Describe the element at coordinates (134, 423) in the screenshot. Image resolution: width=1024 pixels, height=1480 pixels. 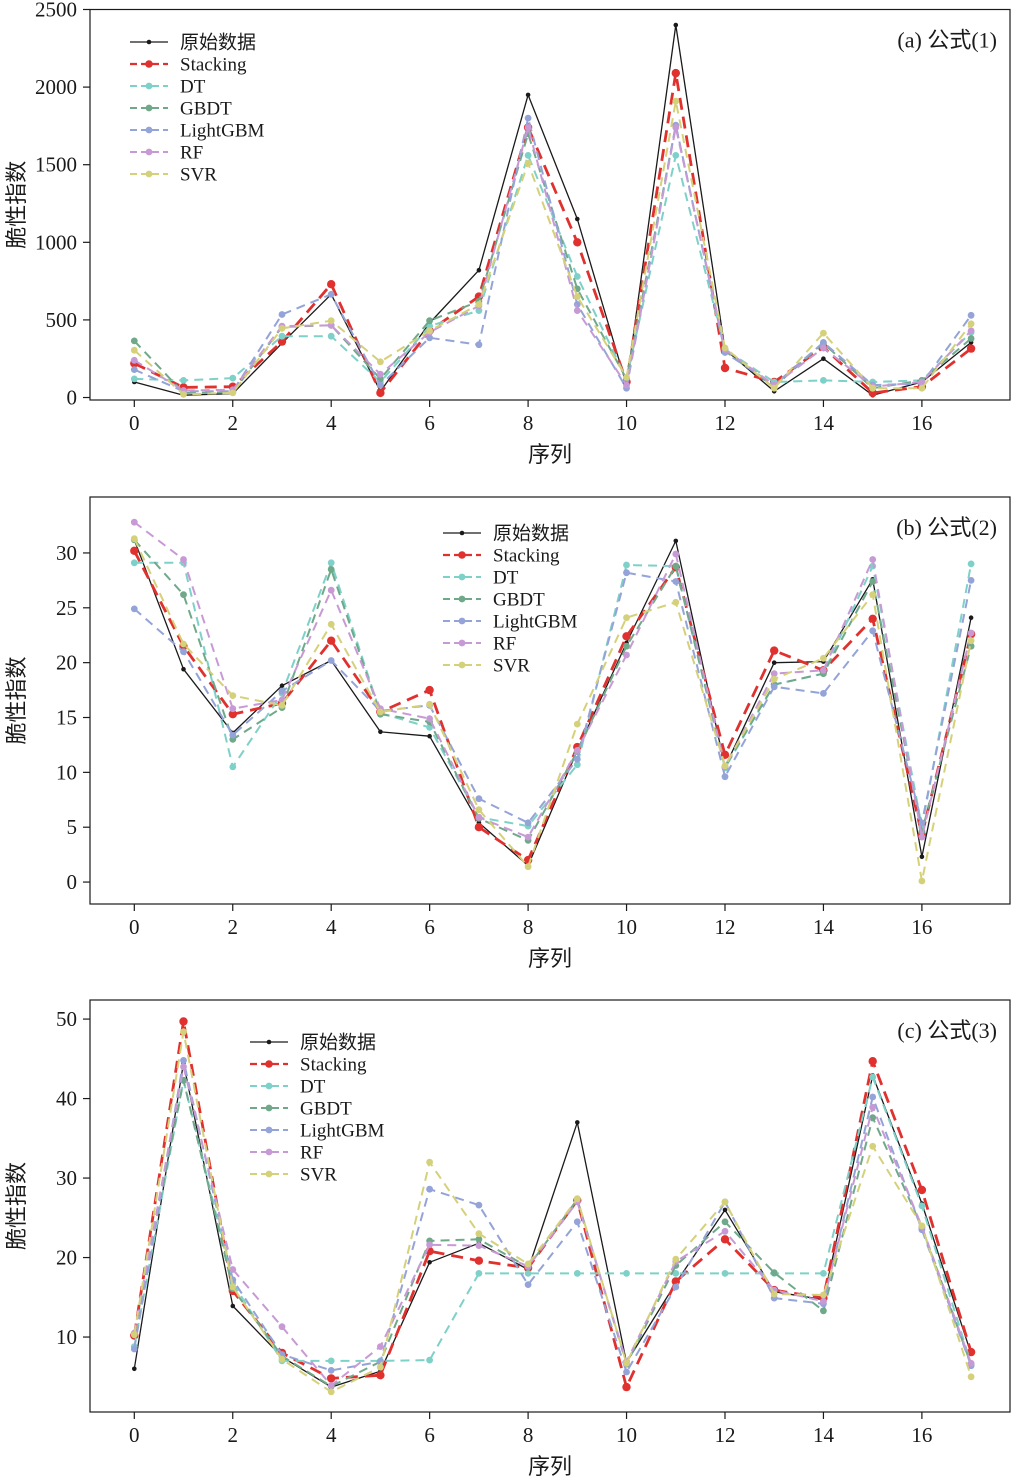
I see `x-tick-label: 0` at that location.